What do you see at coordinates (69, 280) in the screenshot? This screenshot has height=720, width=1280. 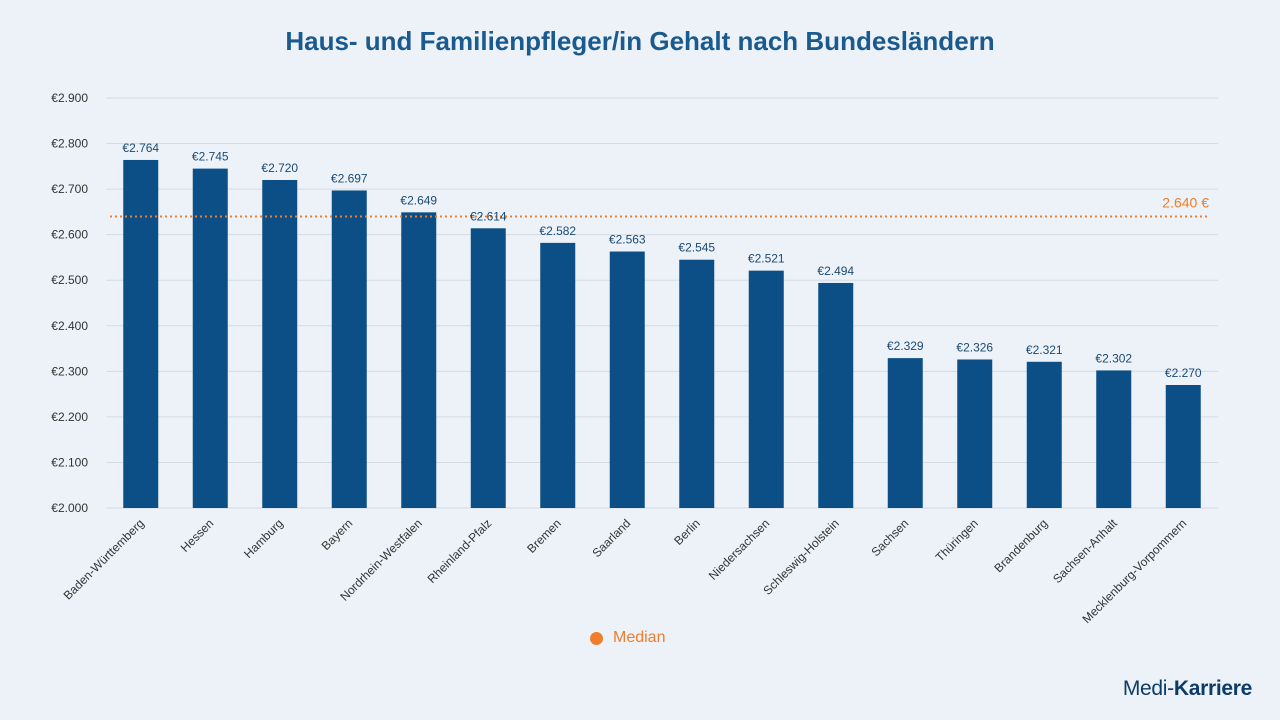 I see `y-tick-label: €2.500` at bounding box center [69, 280].